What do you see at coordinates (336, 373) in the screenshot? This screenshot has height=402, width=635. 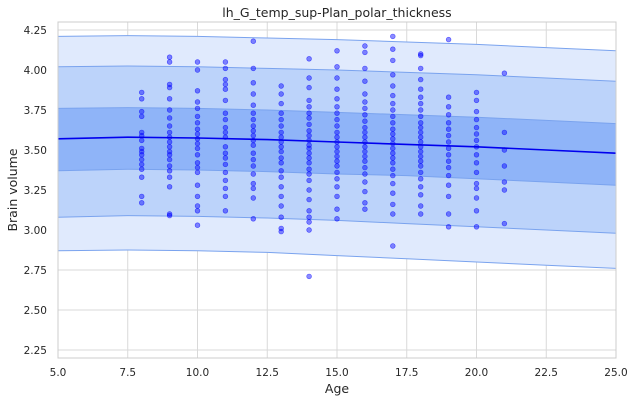 I see `x-tick-label: 15.0` at bounding box center [336, 373].